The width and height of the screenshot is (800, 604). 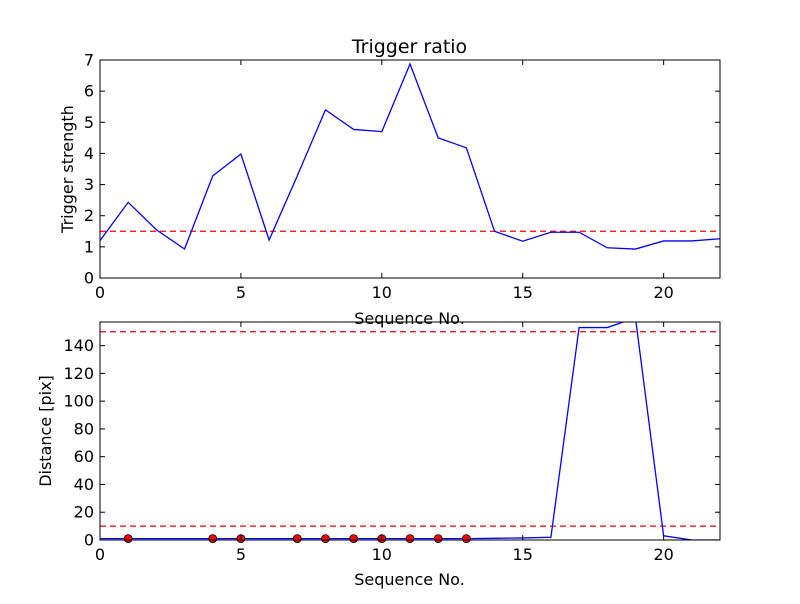 I want to click on top-x-tick-label-1: 5, so click(x=241, y=292).